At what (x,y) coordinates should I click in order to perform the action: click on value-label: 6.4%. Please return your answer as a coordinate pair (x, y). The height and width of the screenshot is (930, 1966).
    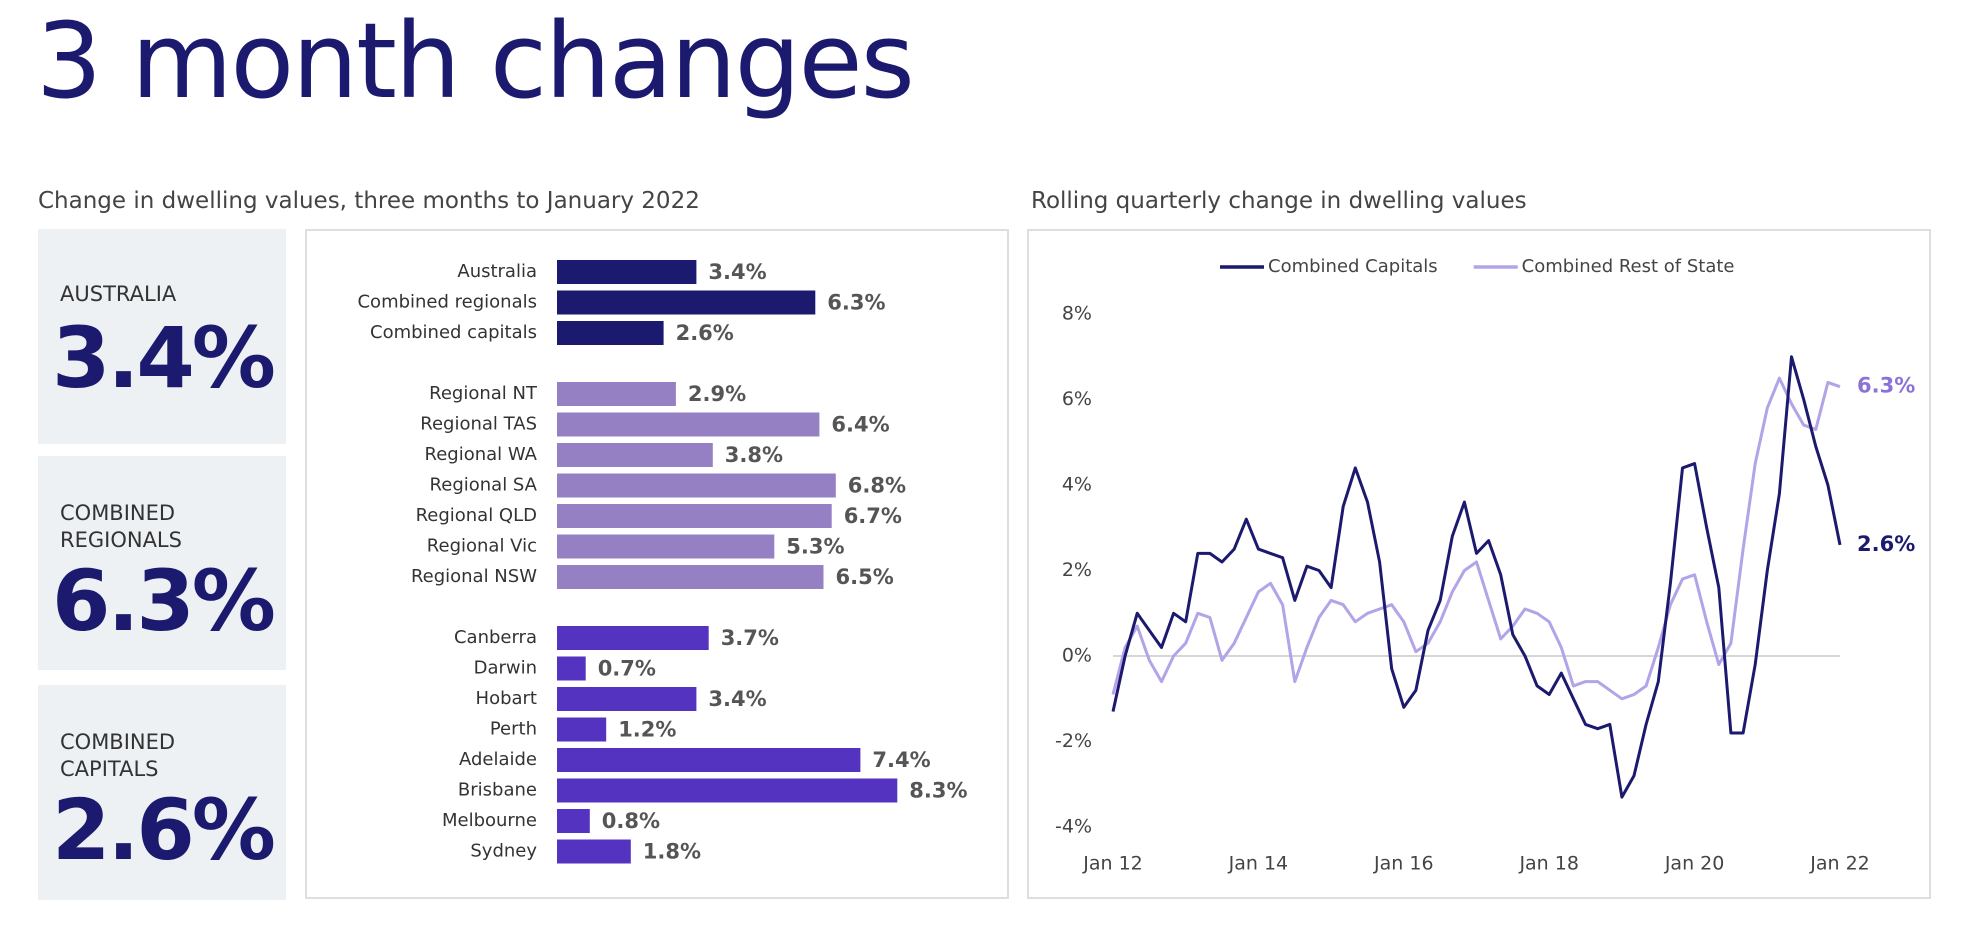
    Looking at the image, I should click on (860, 425).